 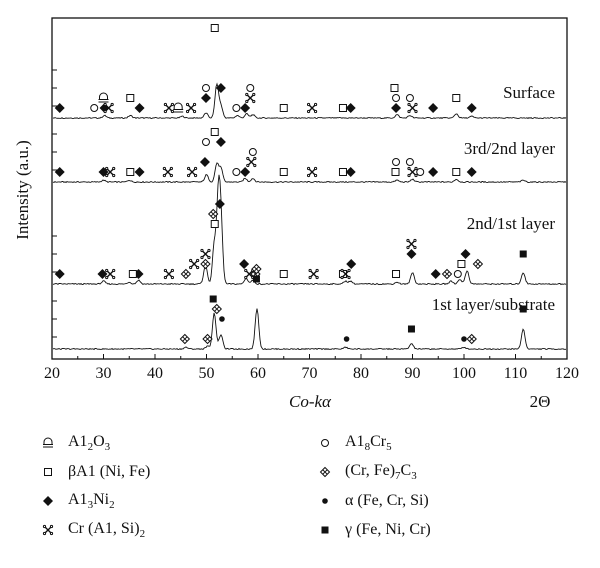 I want to click on legend-label: Cr (A1, Si)2, so click(x=107, y=530).